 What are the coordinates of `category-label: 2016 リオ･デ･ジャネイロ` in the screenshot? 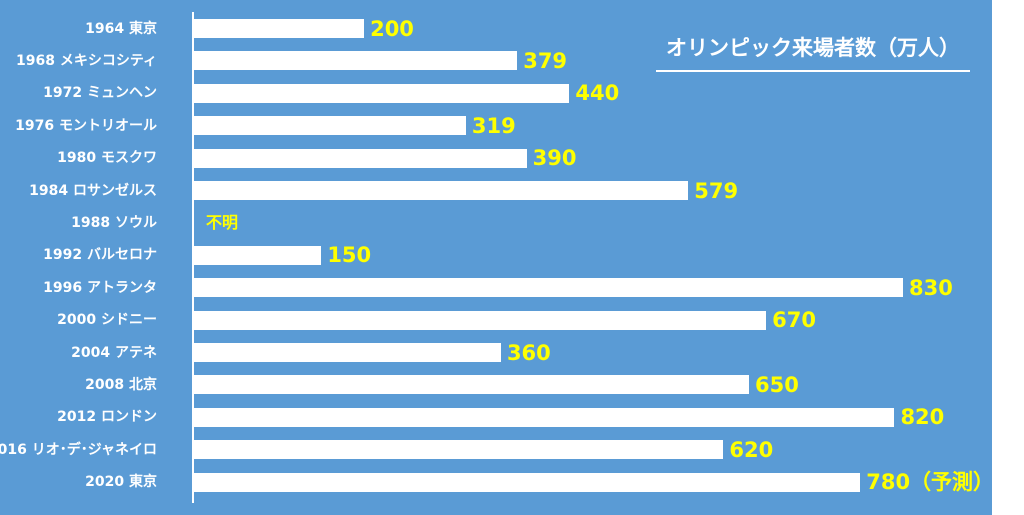 It's located at (78, 449).